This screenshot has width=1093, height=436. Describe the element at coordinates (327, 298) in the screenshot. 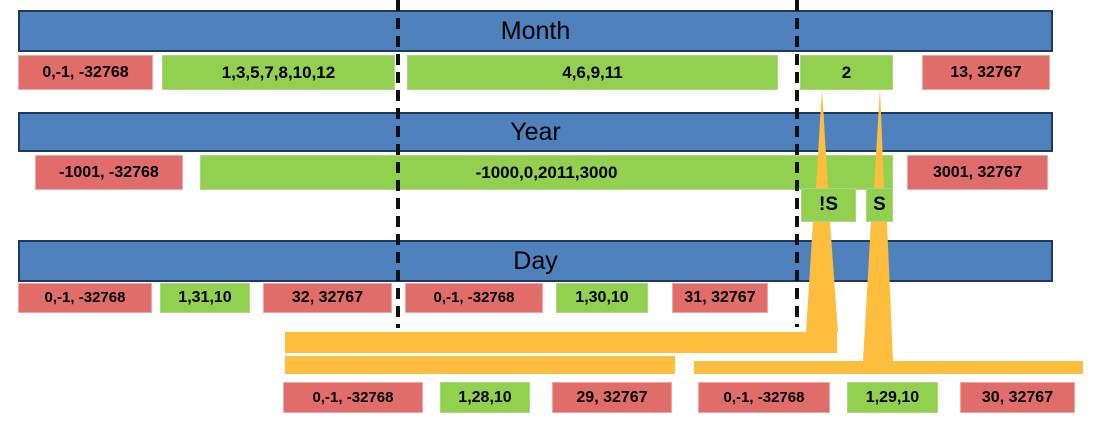

I see `day31-partition-invalid-high: 32, 32767` at that location.